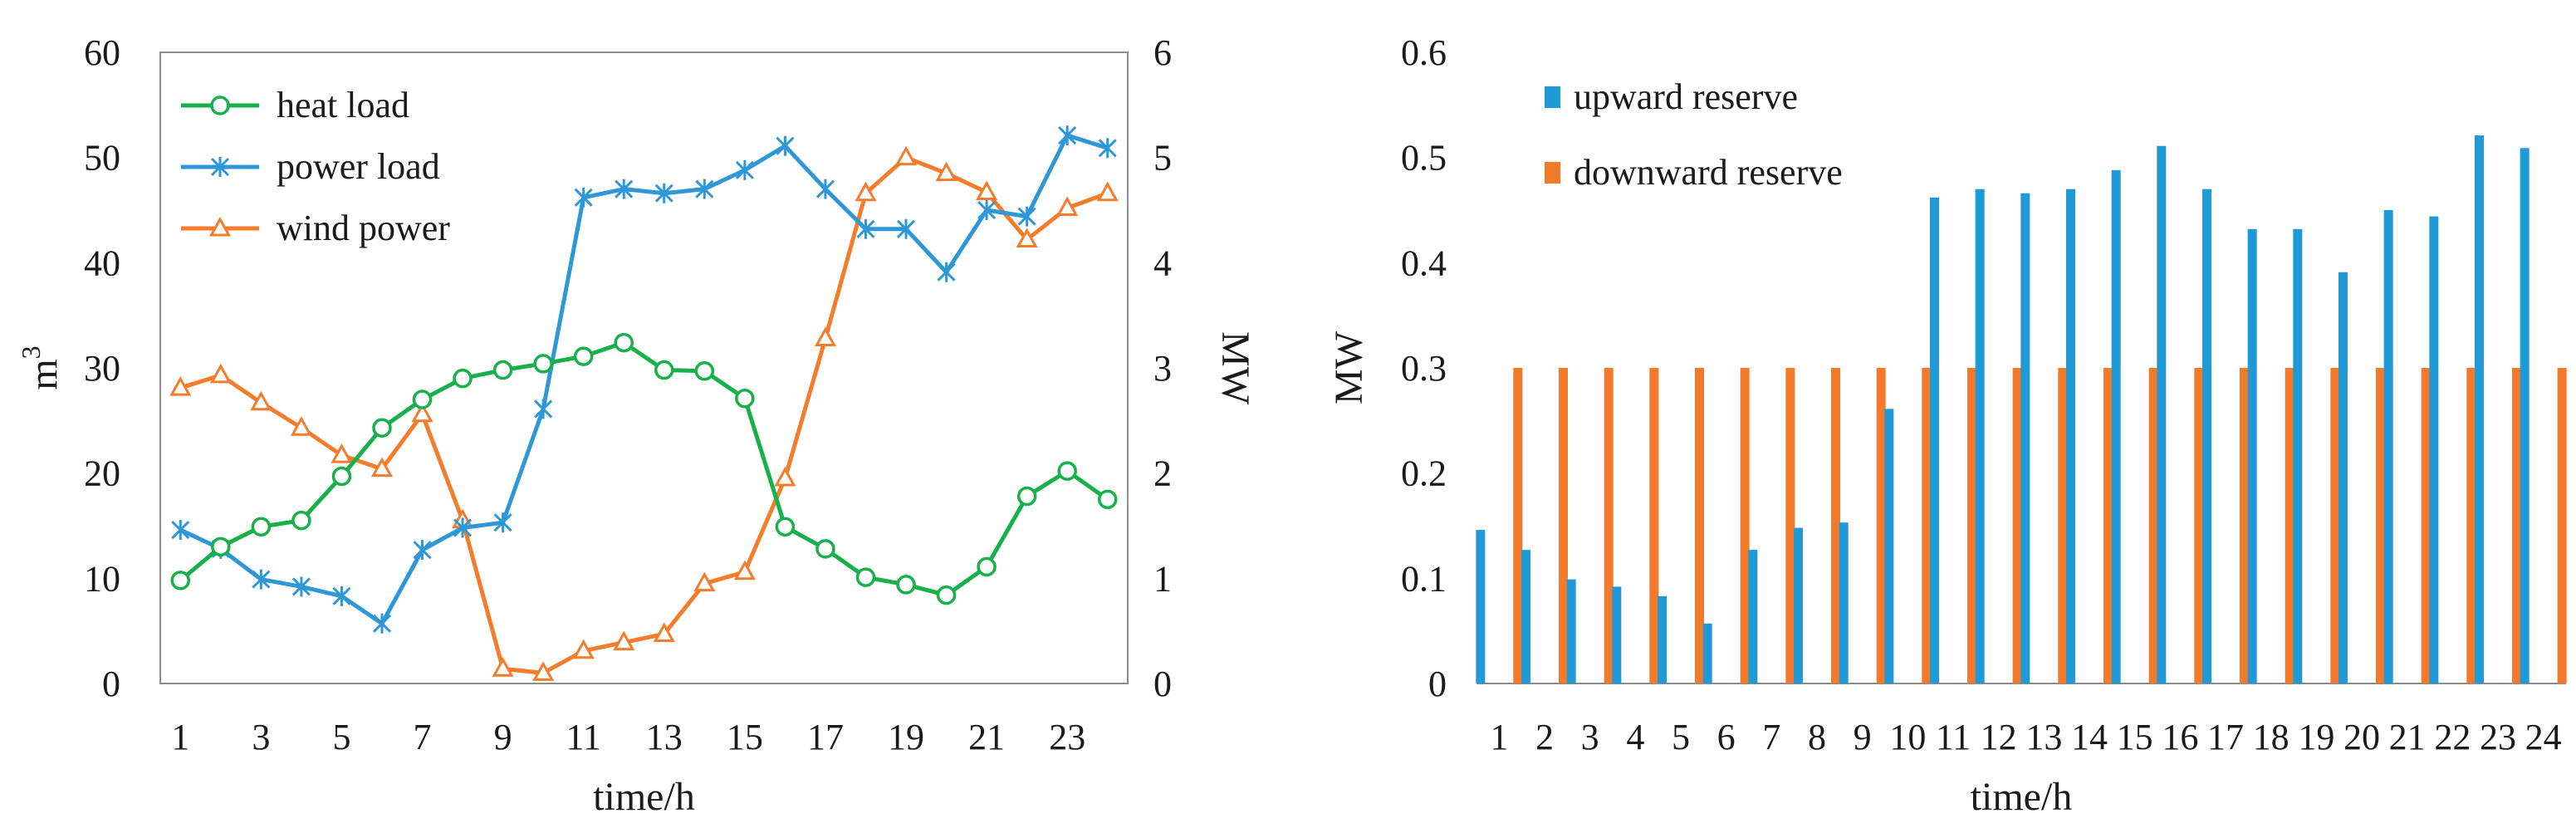  Describe the element at coordinates (310, 166) in the screenshot. I see `legend-item: power load` at that location.